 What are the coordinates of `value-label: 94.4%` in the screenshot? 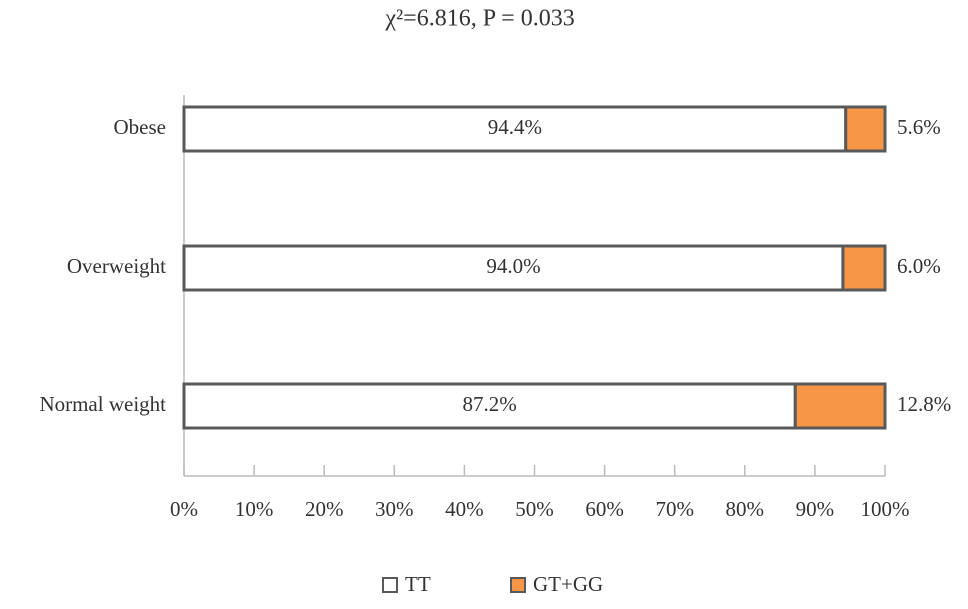 It's located at (515, 127).